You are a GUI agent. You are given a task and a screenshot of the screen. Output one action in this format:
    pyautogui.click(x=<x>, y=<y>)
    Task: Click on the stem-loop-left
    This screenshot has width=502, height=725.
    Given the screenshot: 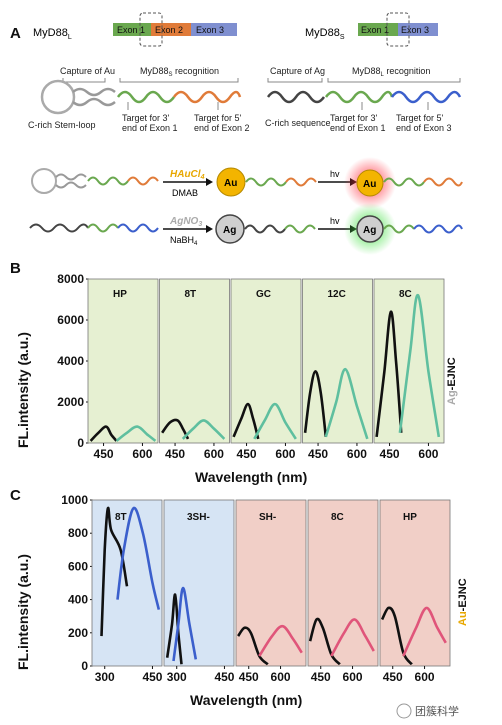 What is the action you would take?
    pyautogui.click(x=58, y=97)
    